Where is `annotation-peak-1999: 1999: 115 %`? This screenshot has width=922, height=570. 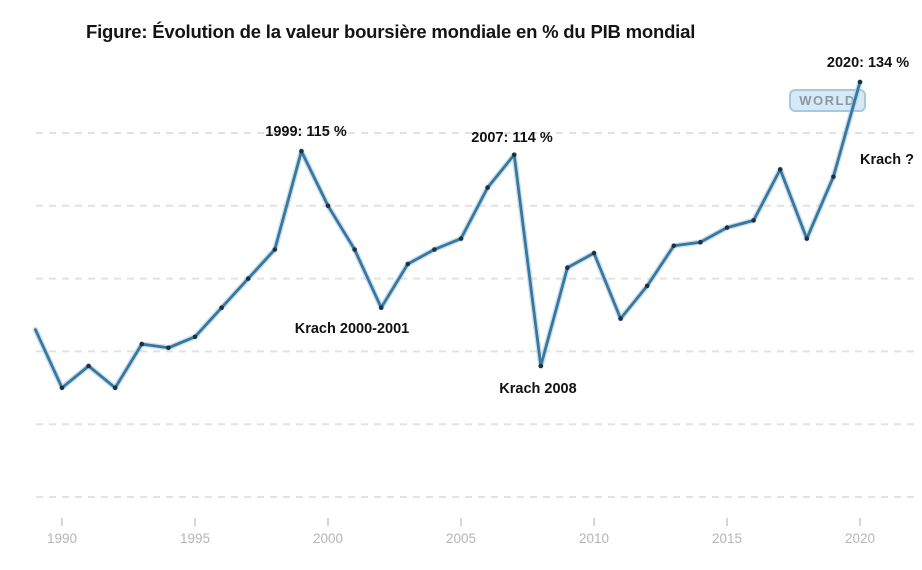
annotation-peak-1999: 1999: 115 % is located at coordinates (306, 132).